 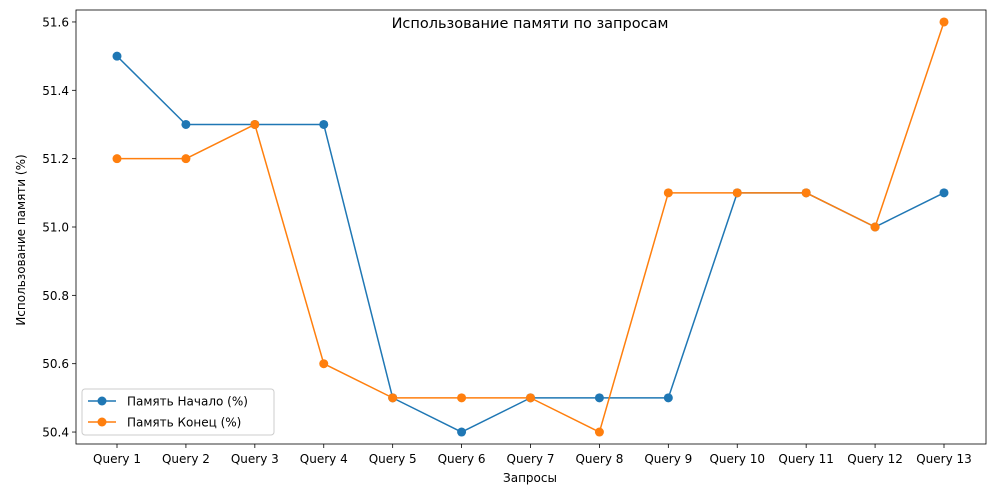 I want to click on x-axis-label: Запросы, so click(x=530, y=478).